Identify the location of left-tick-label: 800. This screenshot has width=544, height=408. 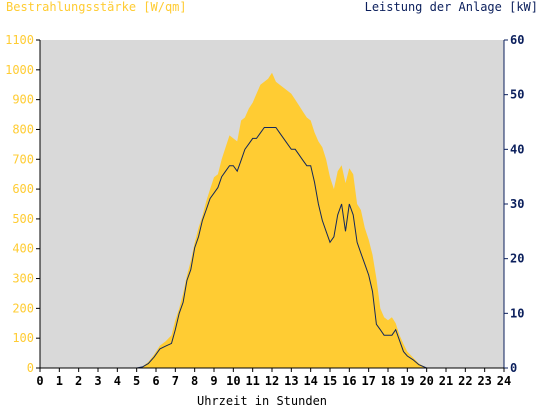
(23, 129).